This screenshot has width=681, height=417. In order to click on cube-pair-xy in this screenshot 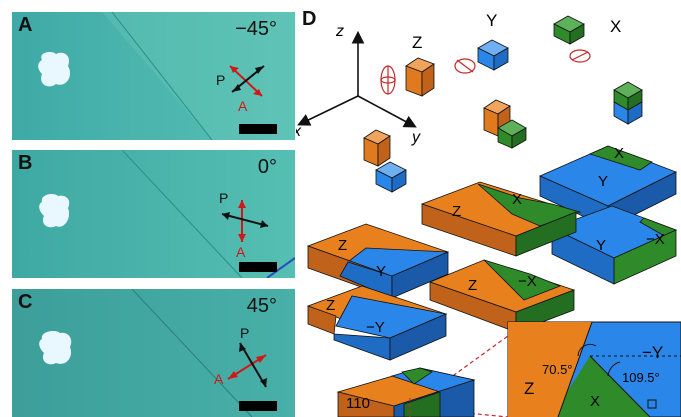, I will do `click(628, 103)`.